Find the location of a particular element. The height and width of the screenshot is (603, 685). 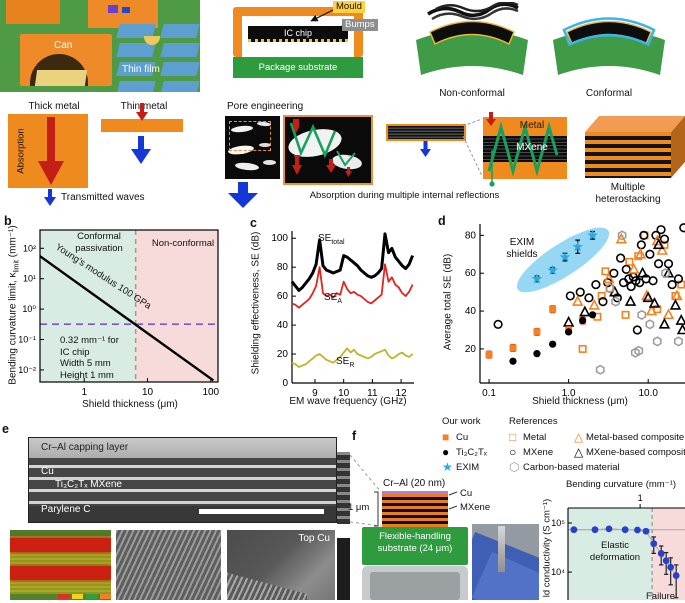

panel-label-b: b is located at coordinates (8, 221).